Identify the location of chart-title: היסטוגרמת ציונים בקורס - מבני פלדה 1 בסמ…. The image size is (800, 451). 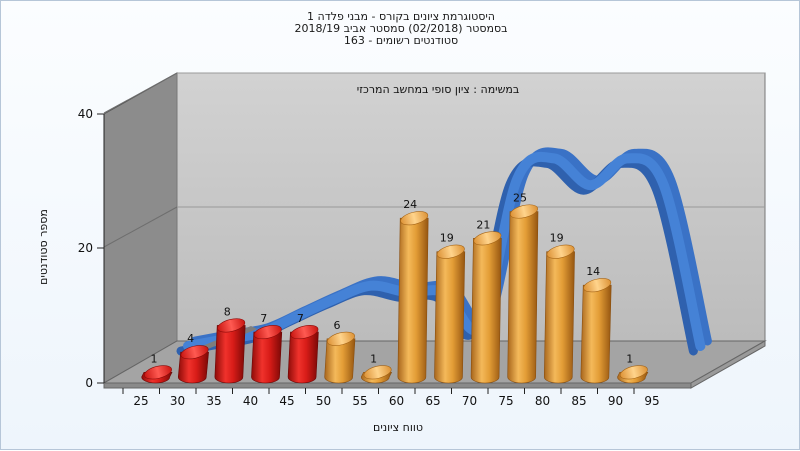
(400, 29).